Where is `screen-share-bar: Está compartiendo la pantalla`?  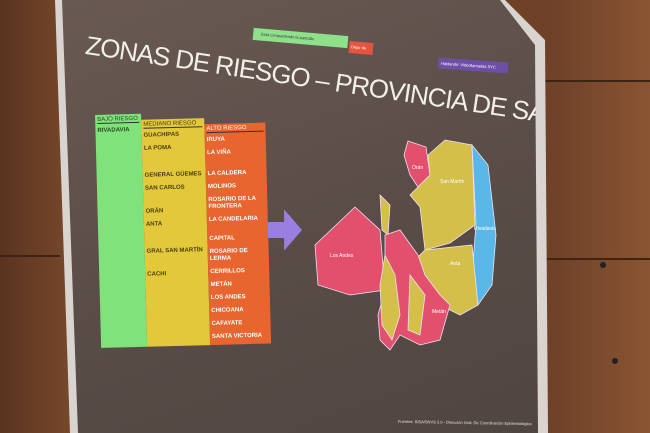 screen-share-bar: Está compartiendo la pantalla is located at coordinates (300, 38).